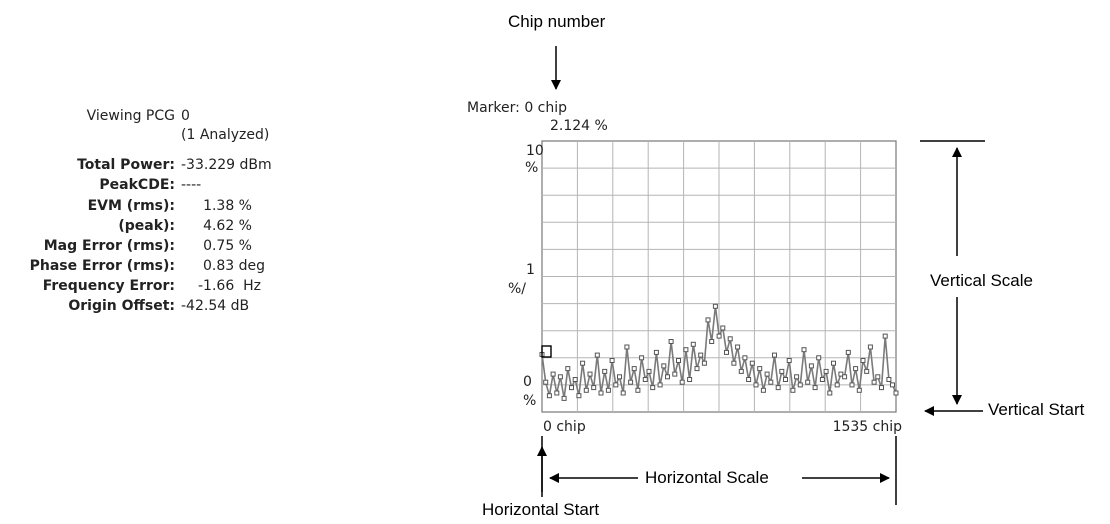 Image resolution: width=1110 pixels, height=524 pixels. I want to click on vertical-start-annotation: Vertical Start, so click(1036, 409).